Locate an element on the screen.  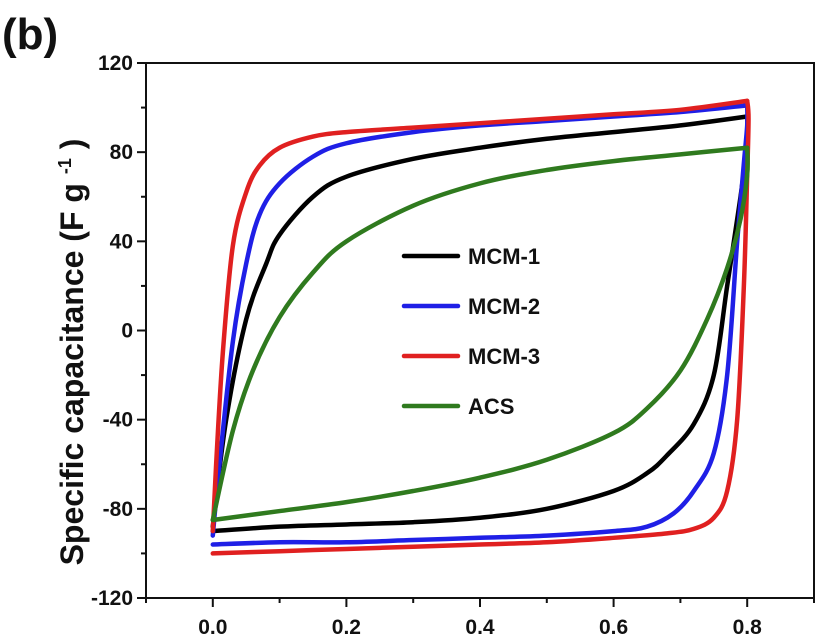
y-tick-label: 40 is located at coordinates (121, 241).